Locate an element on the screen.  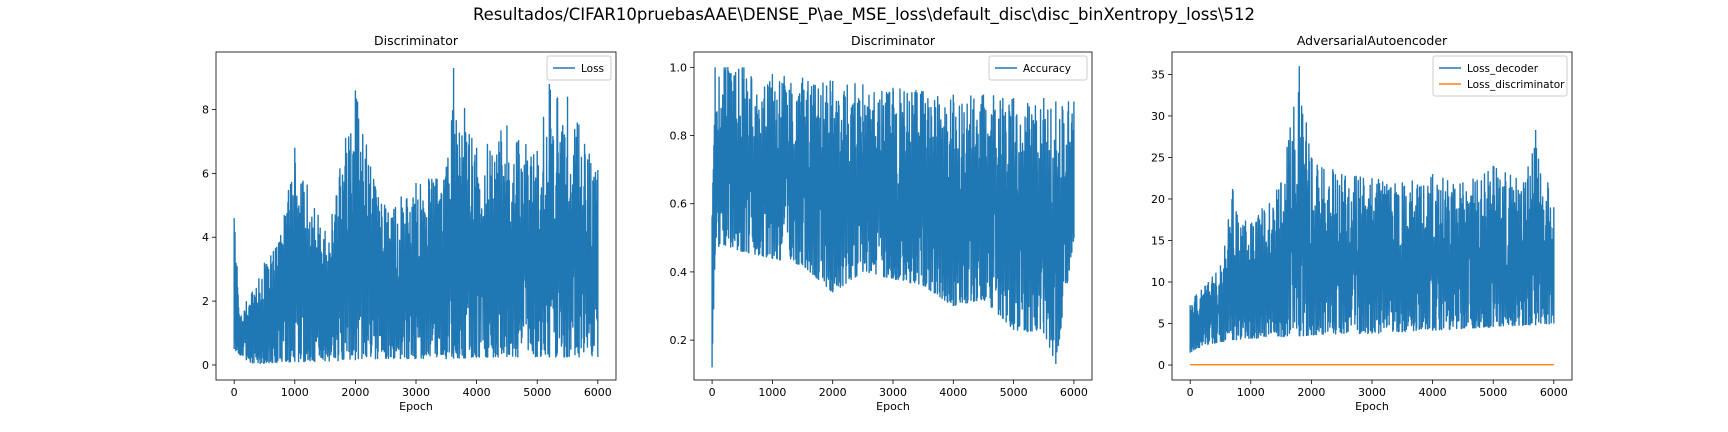
series-line-accuracy is located at coordinates (893, 217).